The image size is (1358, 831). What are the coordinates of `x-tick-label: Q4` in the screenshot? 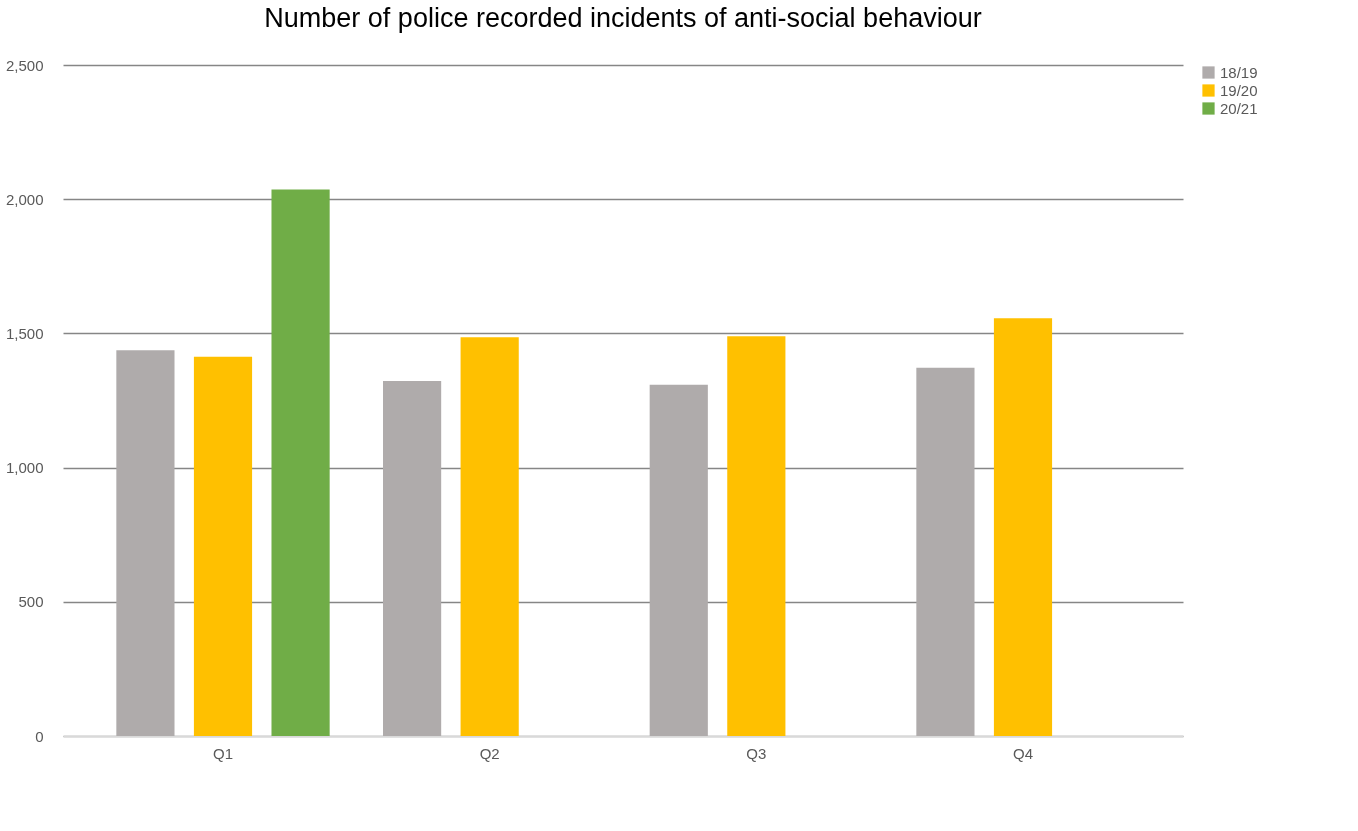 It's located at (1023, 753).